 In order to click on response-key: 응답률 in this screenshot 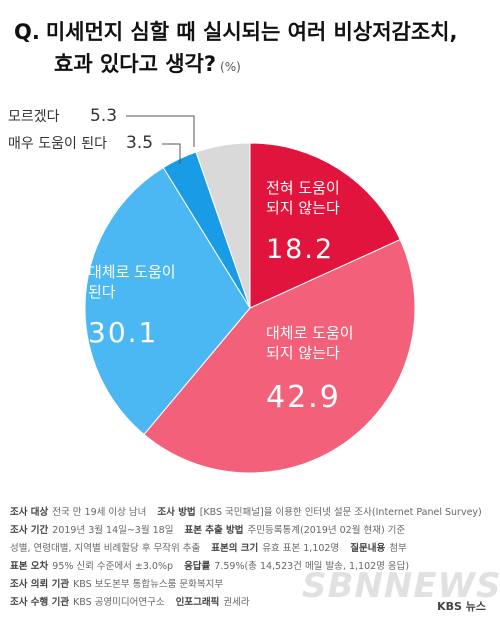, I will do `click(197, 566)`.